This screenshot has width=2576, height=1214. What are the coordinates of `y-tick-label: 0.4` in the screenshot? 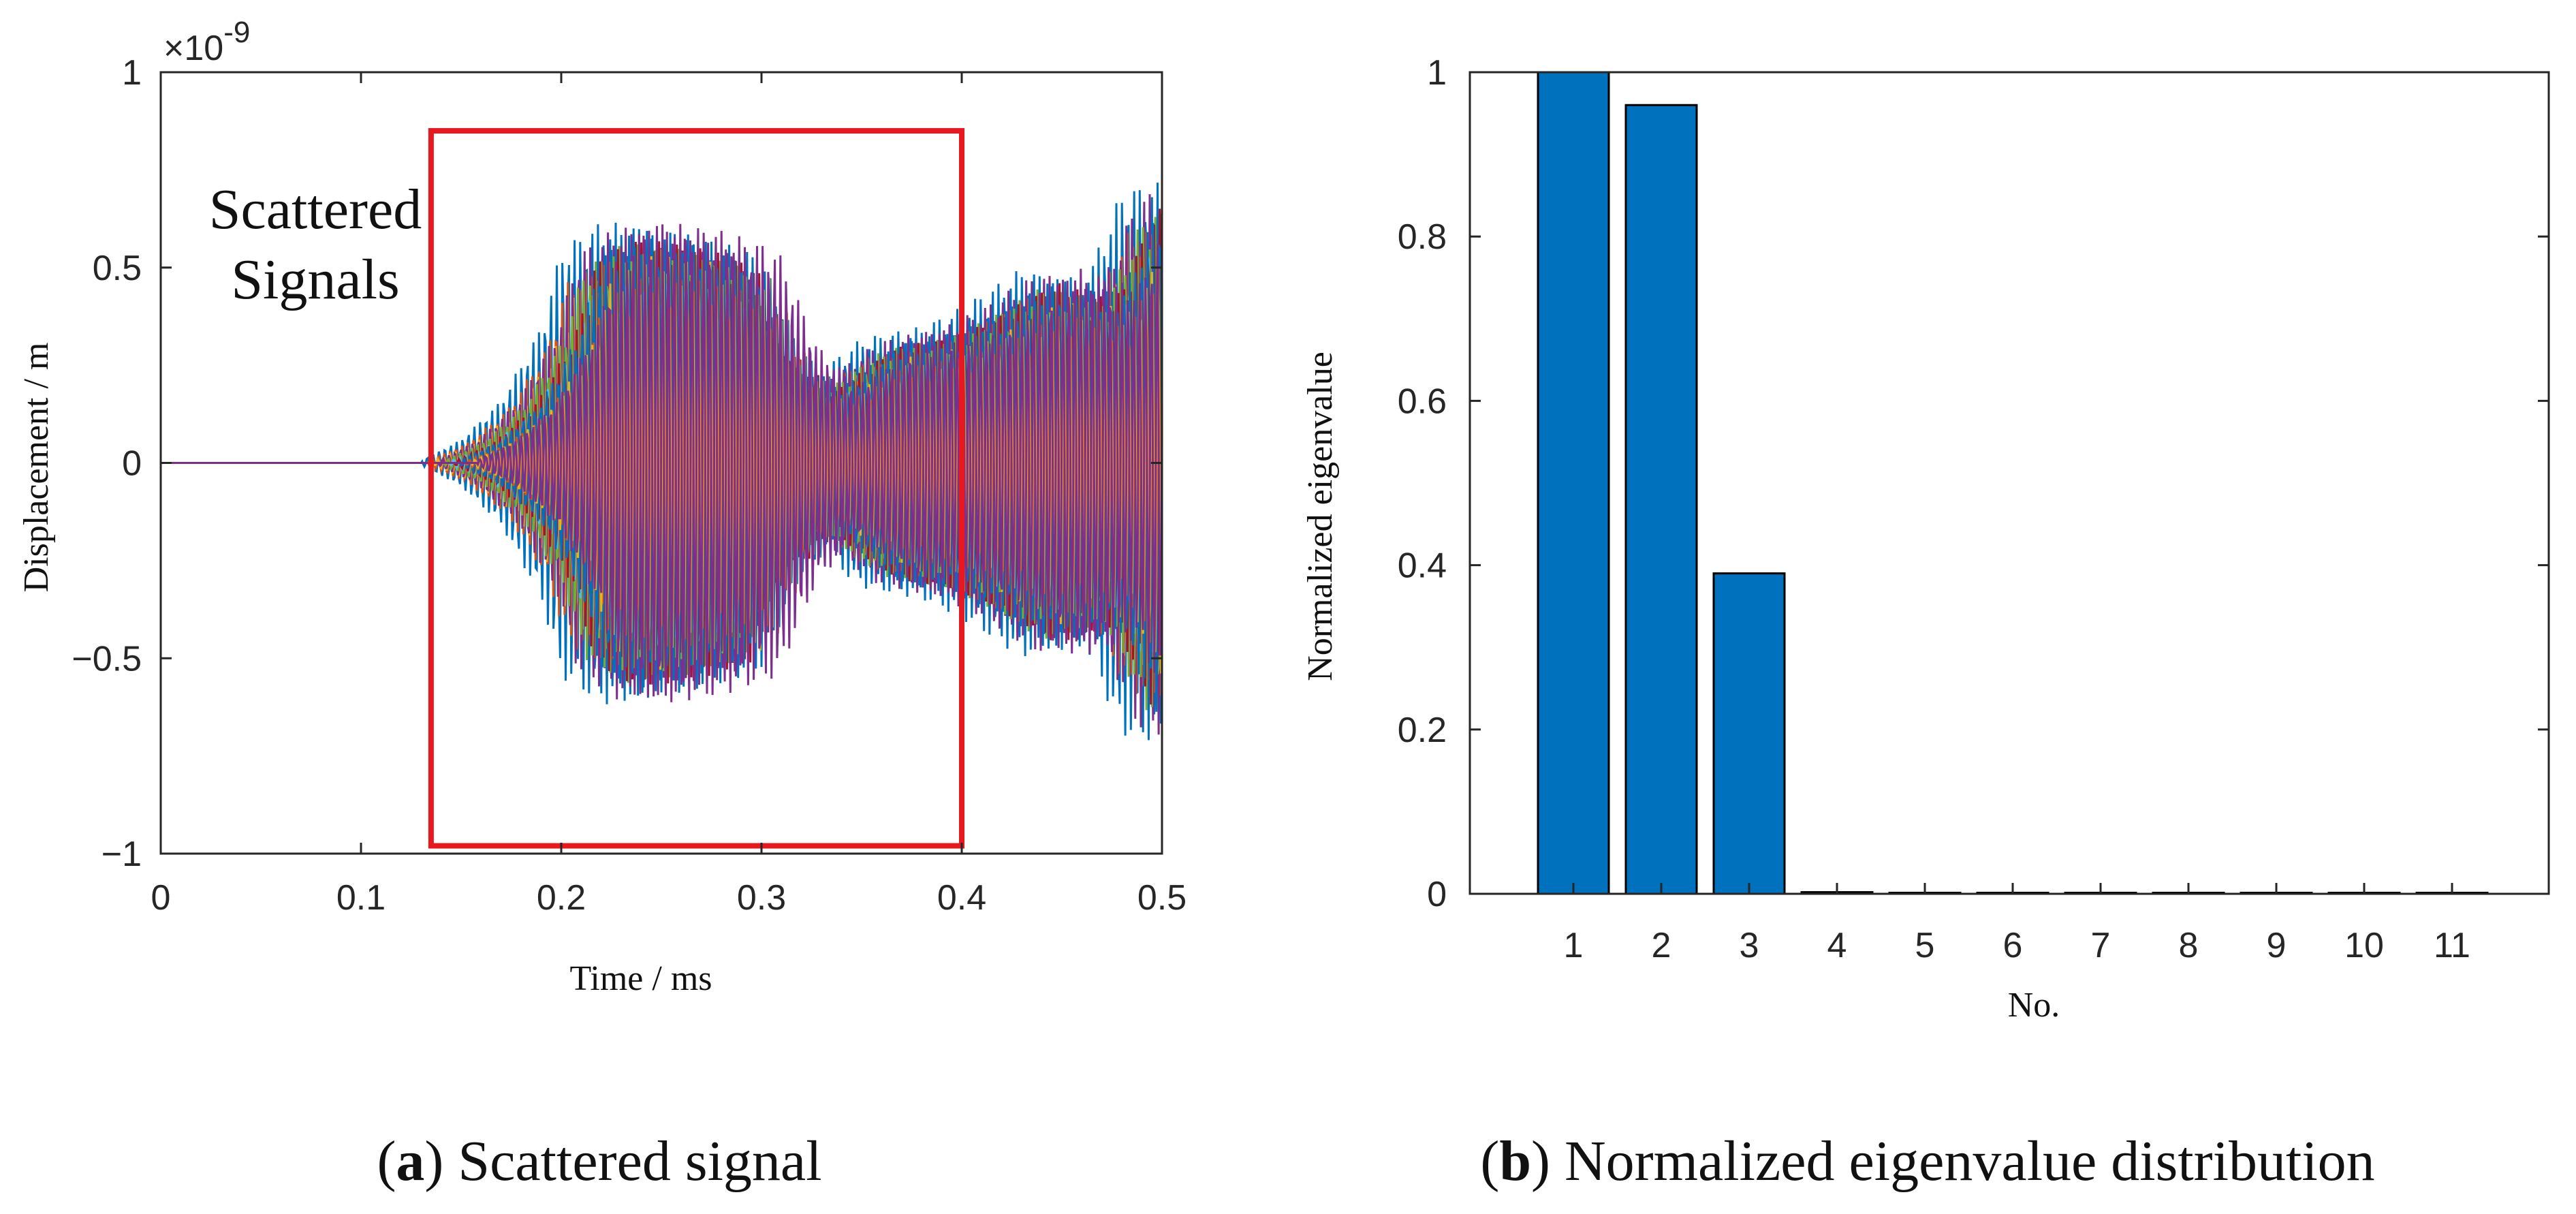 It's located at (1422, 566).